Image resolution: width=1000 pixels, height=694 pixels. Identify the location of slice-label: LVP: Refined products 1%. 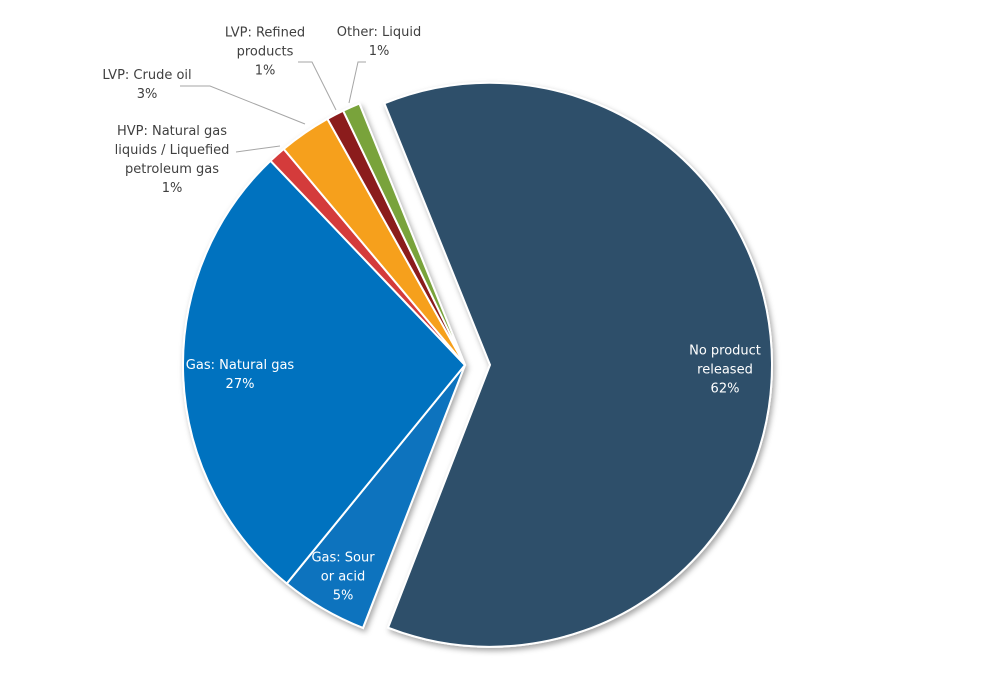
(265, 52).